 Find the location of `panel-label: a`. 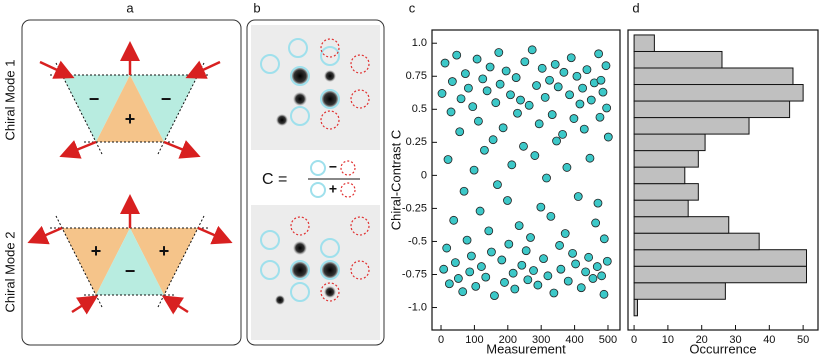

panel-label: a is located at coordinates (130, 7).